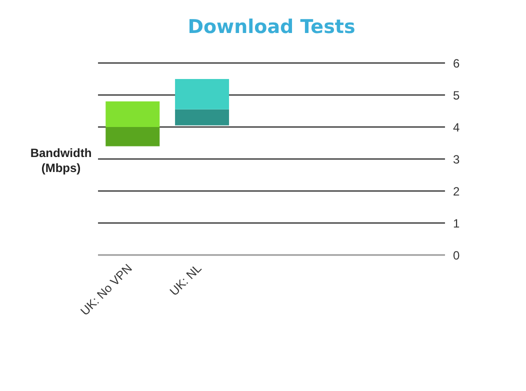 The height and width of the screenshot is (391, 526). What do you see at coordinates (456, 63) in the screenshot?
I see `y-tick-label: 6` at bounding box center [456, 63].